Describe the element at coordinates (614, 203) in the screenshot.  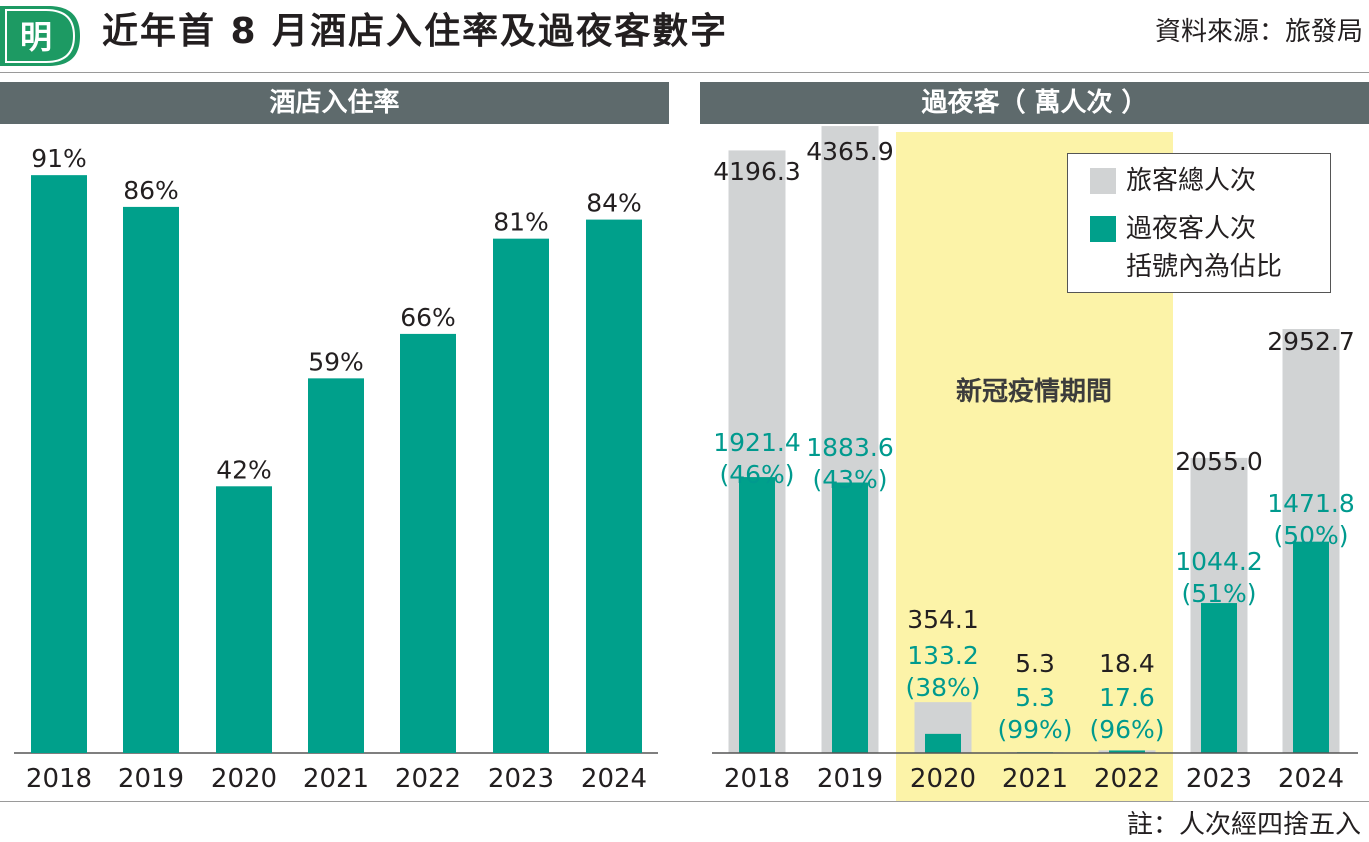
I see `occupancy-value-label: 84%` at that location.